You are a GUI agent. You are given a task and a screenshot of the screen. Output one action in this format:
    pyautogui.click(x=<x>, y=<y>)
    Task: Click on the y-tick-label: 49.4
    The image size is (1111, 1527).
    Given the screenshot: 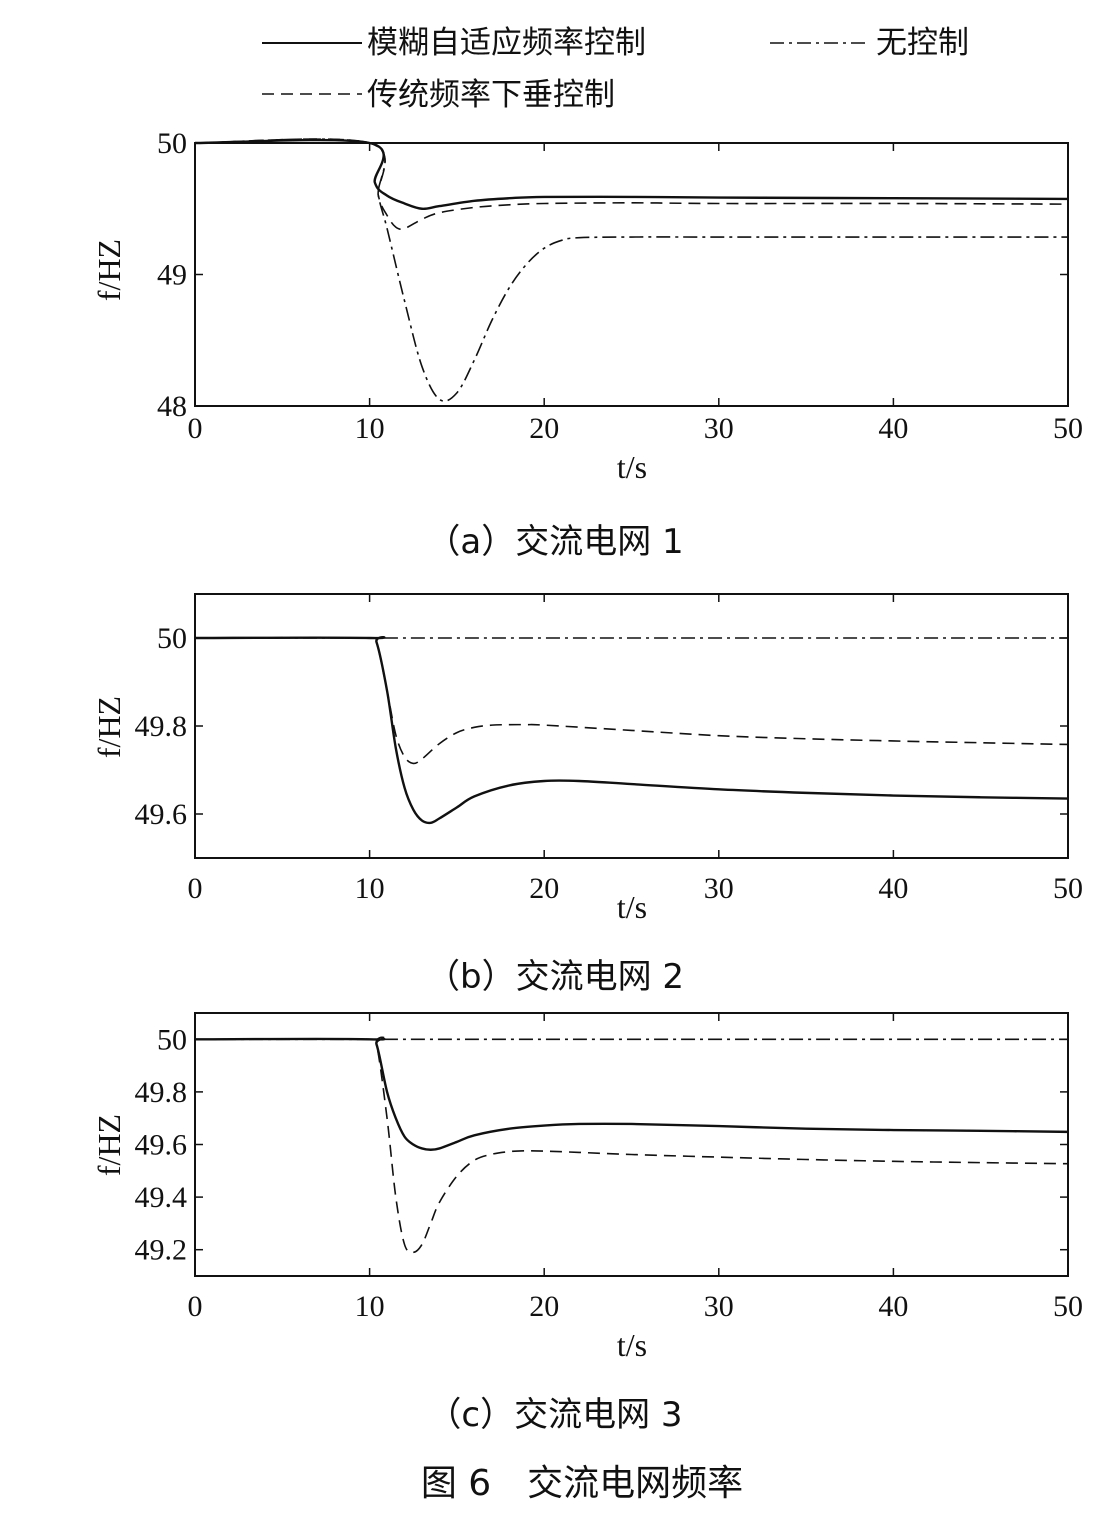 What is the action you would take?
    pyautogui.click(x=161, y=1197)
    